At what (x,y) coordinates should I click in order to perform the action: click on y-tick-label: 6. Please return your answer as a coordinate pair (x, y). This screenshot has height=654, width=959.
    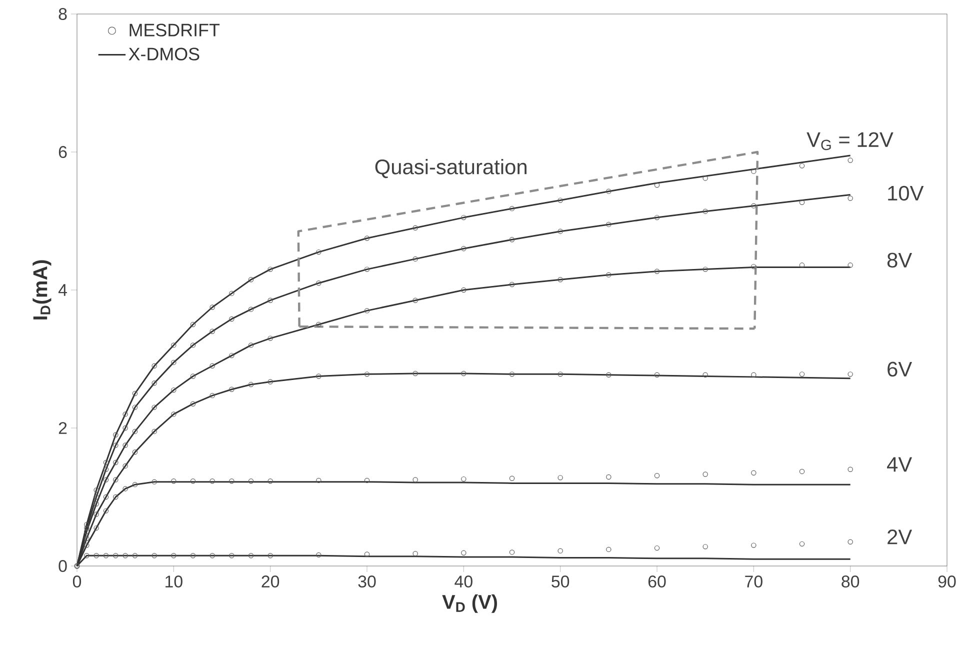
    Looking at the image, I should click on (62, 152).